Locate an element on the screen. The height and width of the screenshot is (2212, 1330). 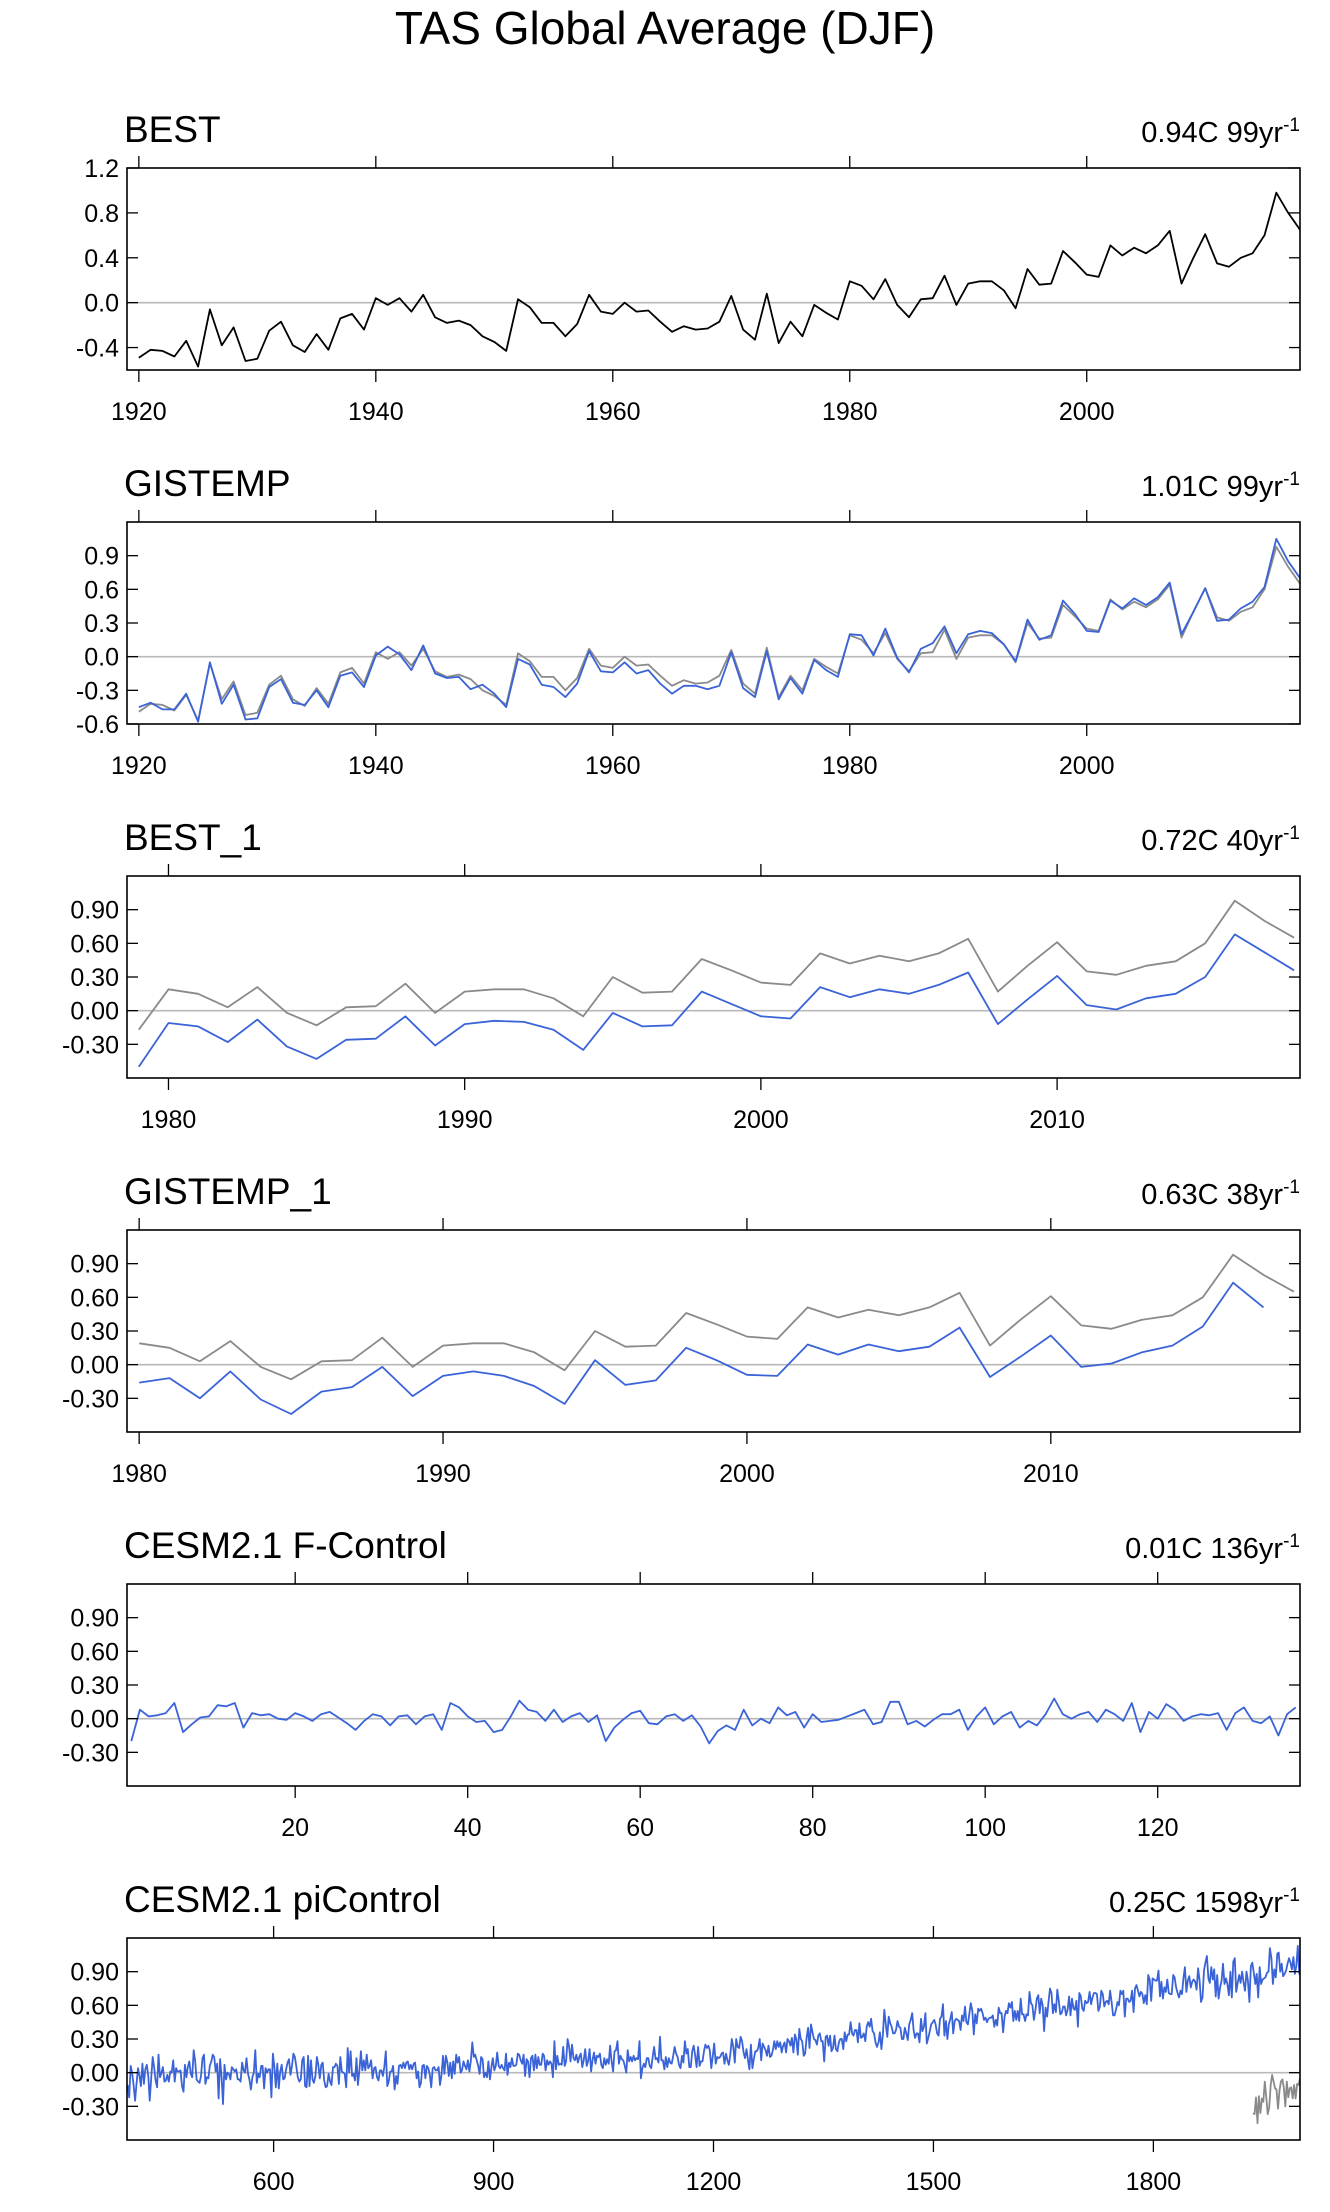
x-tick-label: 1940 is located at coordinates (376, 766).